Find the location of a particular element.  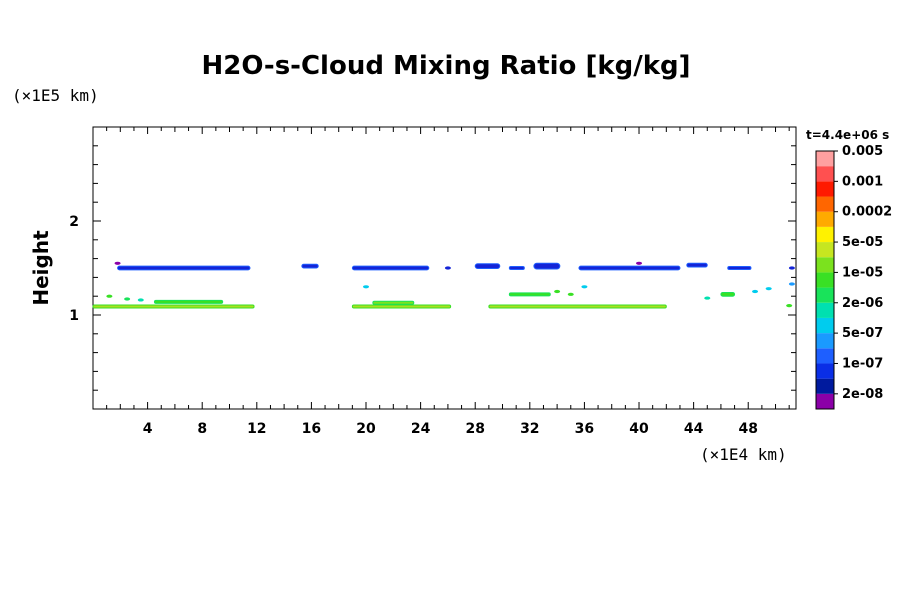

colorbar-label: 5e-07 is located at coordinates (862, 333).